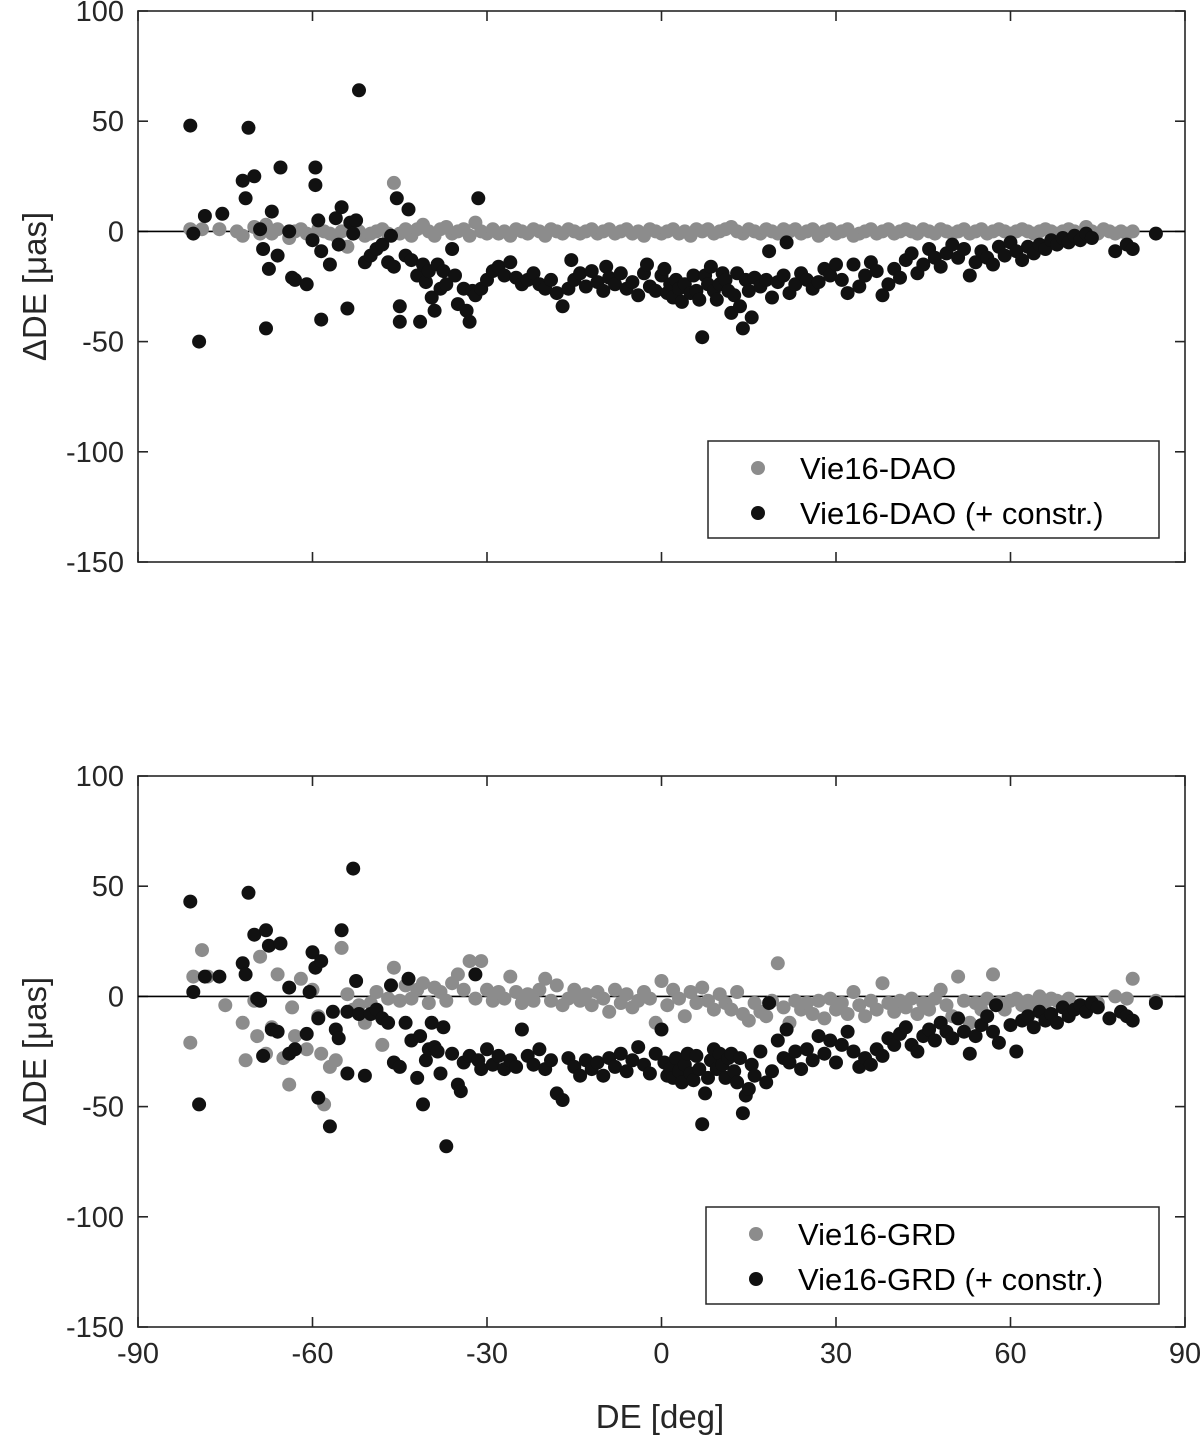  Describe the element at coordinates (100, 14) in the screenshot. I see `y-tick-label: 100` at that location.